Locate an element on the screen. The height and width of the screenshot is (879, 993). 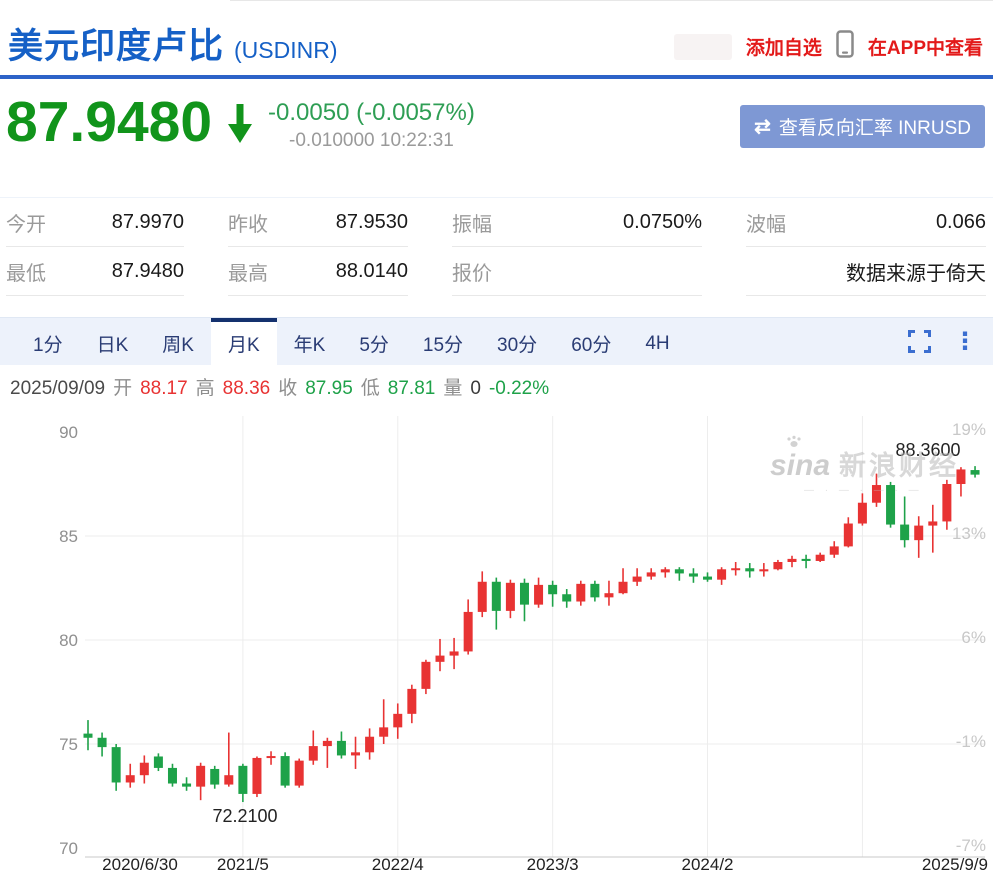
svg-text: 85 is located at coordinates (68, 536).